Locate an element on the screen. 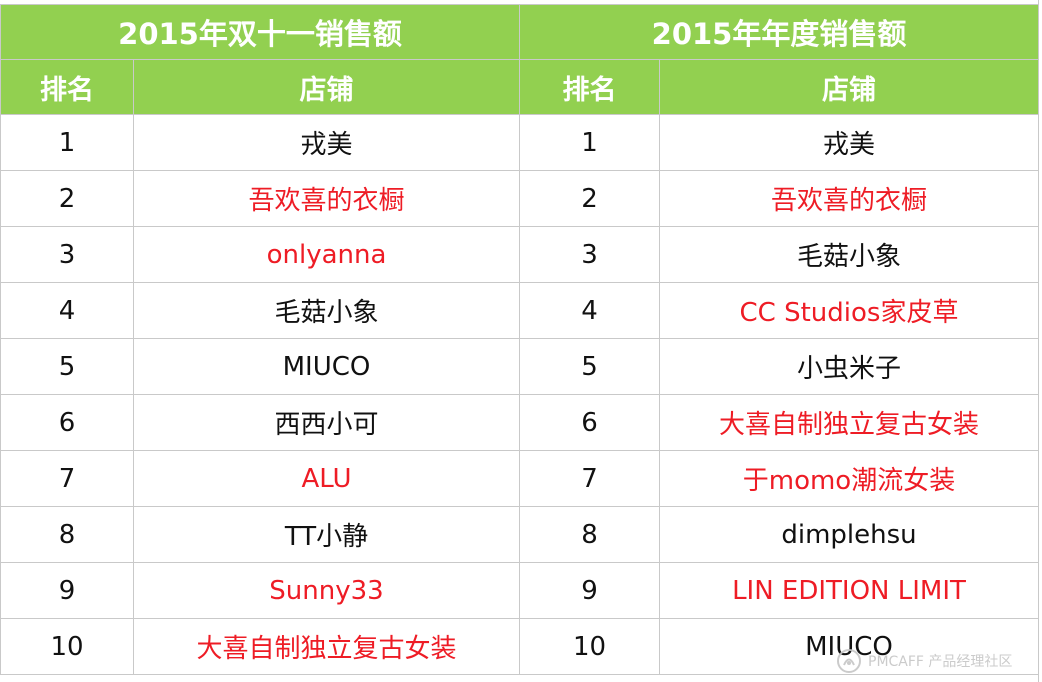 Image resolution: width=1042 pixels, height=682 pixels. right-rank-header: 排名 is located at coordinates (589, 87).